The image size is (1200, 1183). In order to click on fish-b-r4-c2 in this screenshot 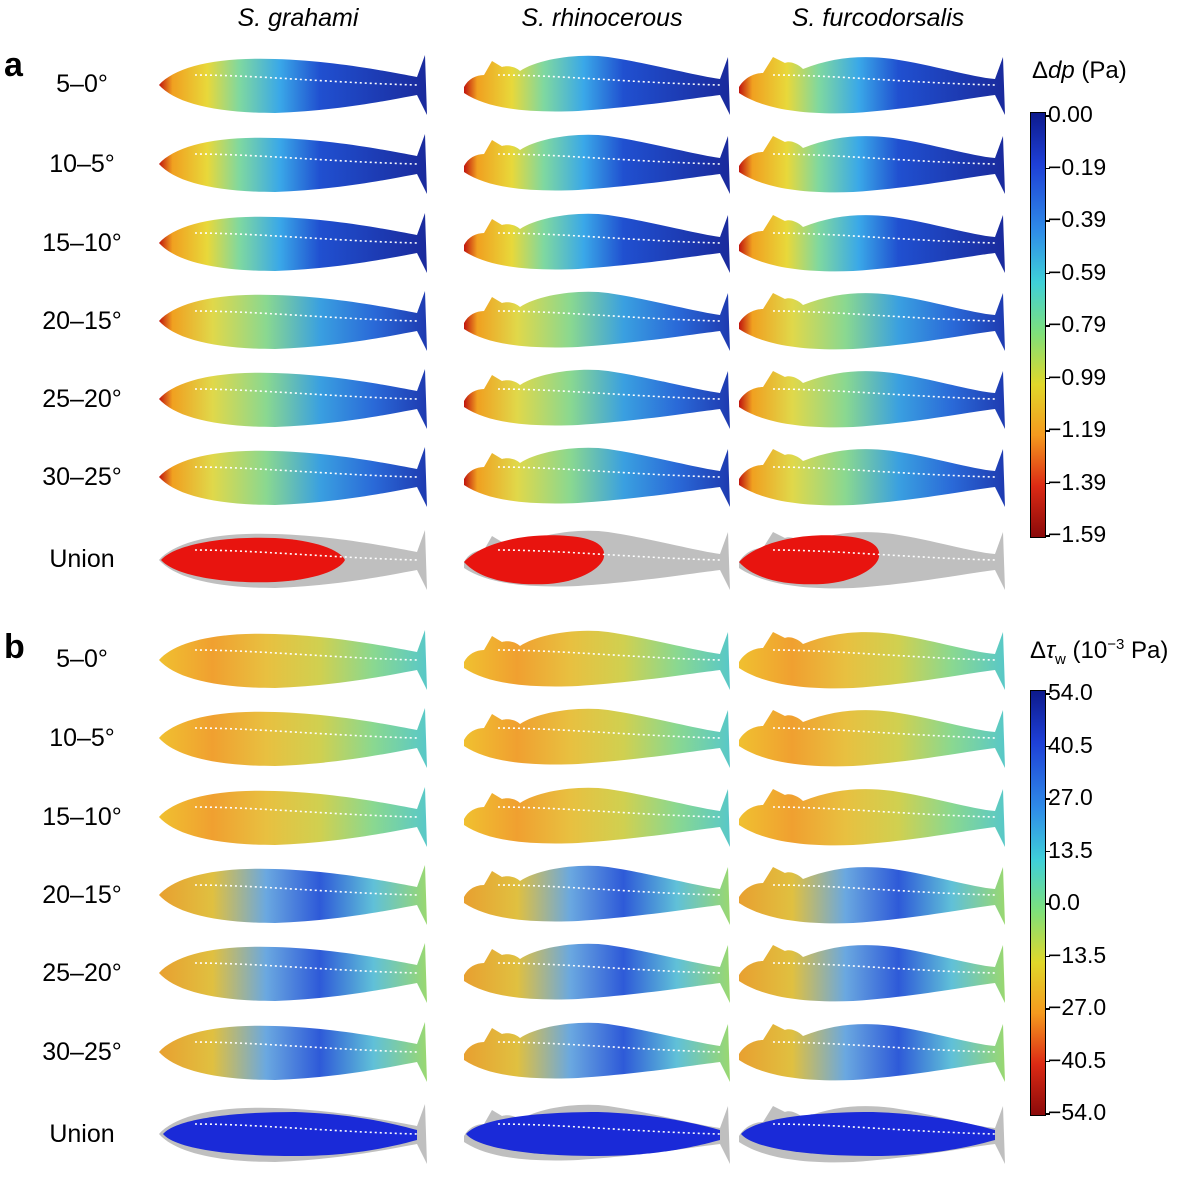, I will do `click(597, 895)`.